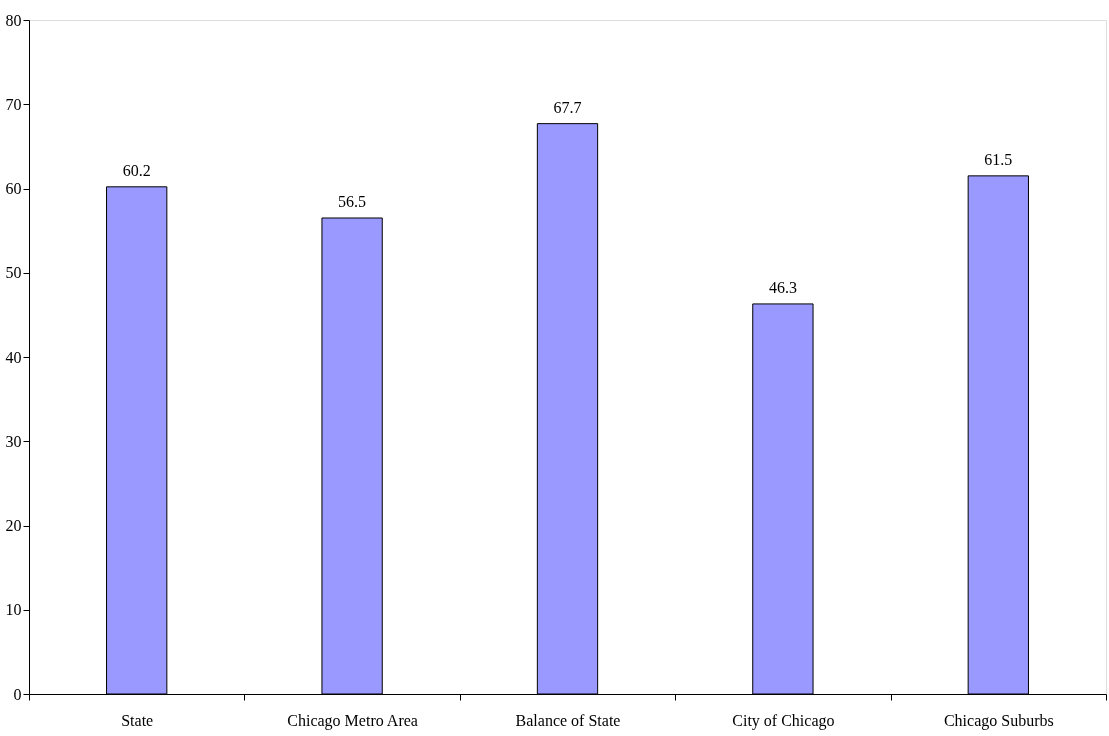  I want to click on x-tick-label: Chicago Metro Area, so click(352, 720).